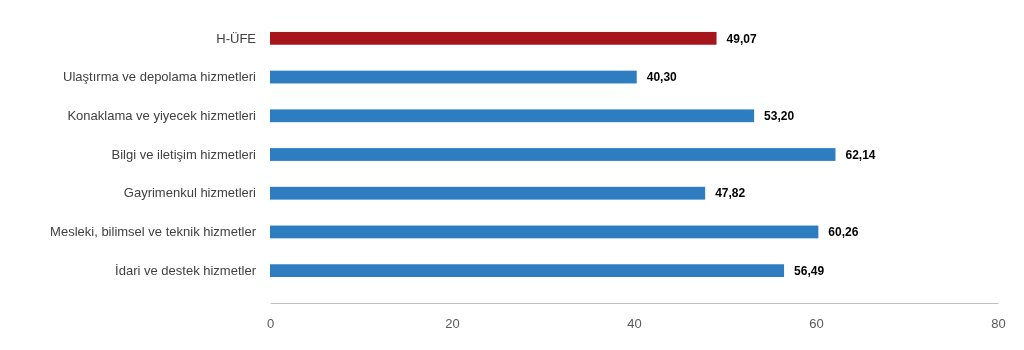 The image size is (1024, 350). I want to click on y-tick-label: Bilgi ve iletişim hizmetleri, so click(184, 154).